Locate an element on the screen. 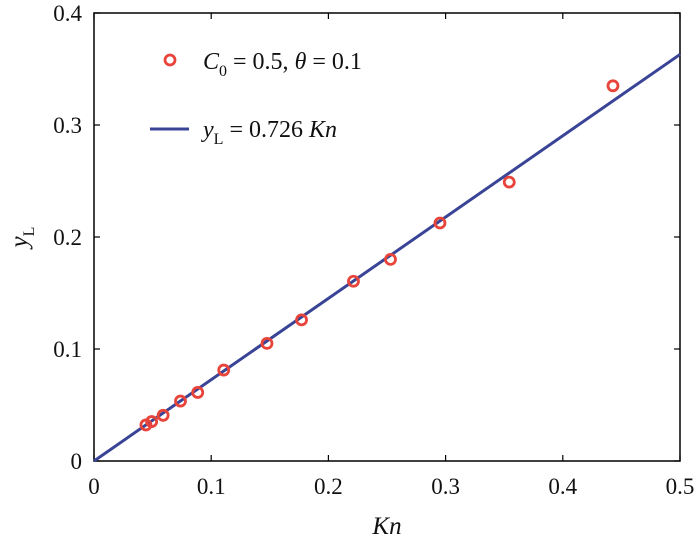 Image resolution: width=700 pixels, height=544 pixels. y-tick-labels: 0 0.1 0.2 0.3 0.4 is located at coordinates (67, 237).